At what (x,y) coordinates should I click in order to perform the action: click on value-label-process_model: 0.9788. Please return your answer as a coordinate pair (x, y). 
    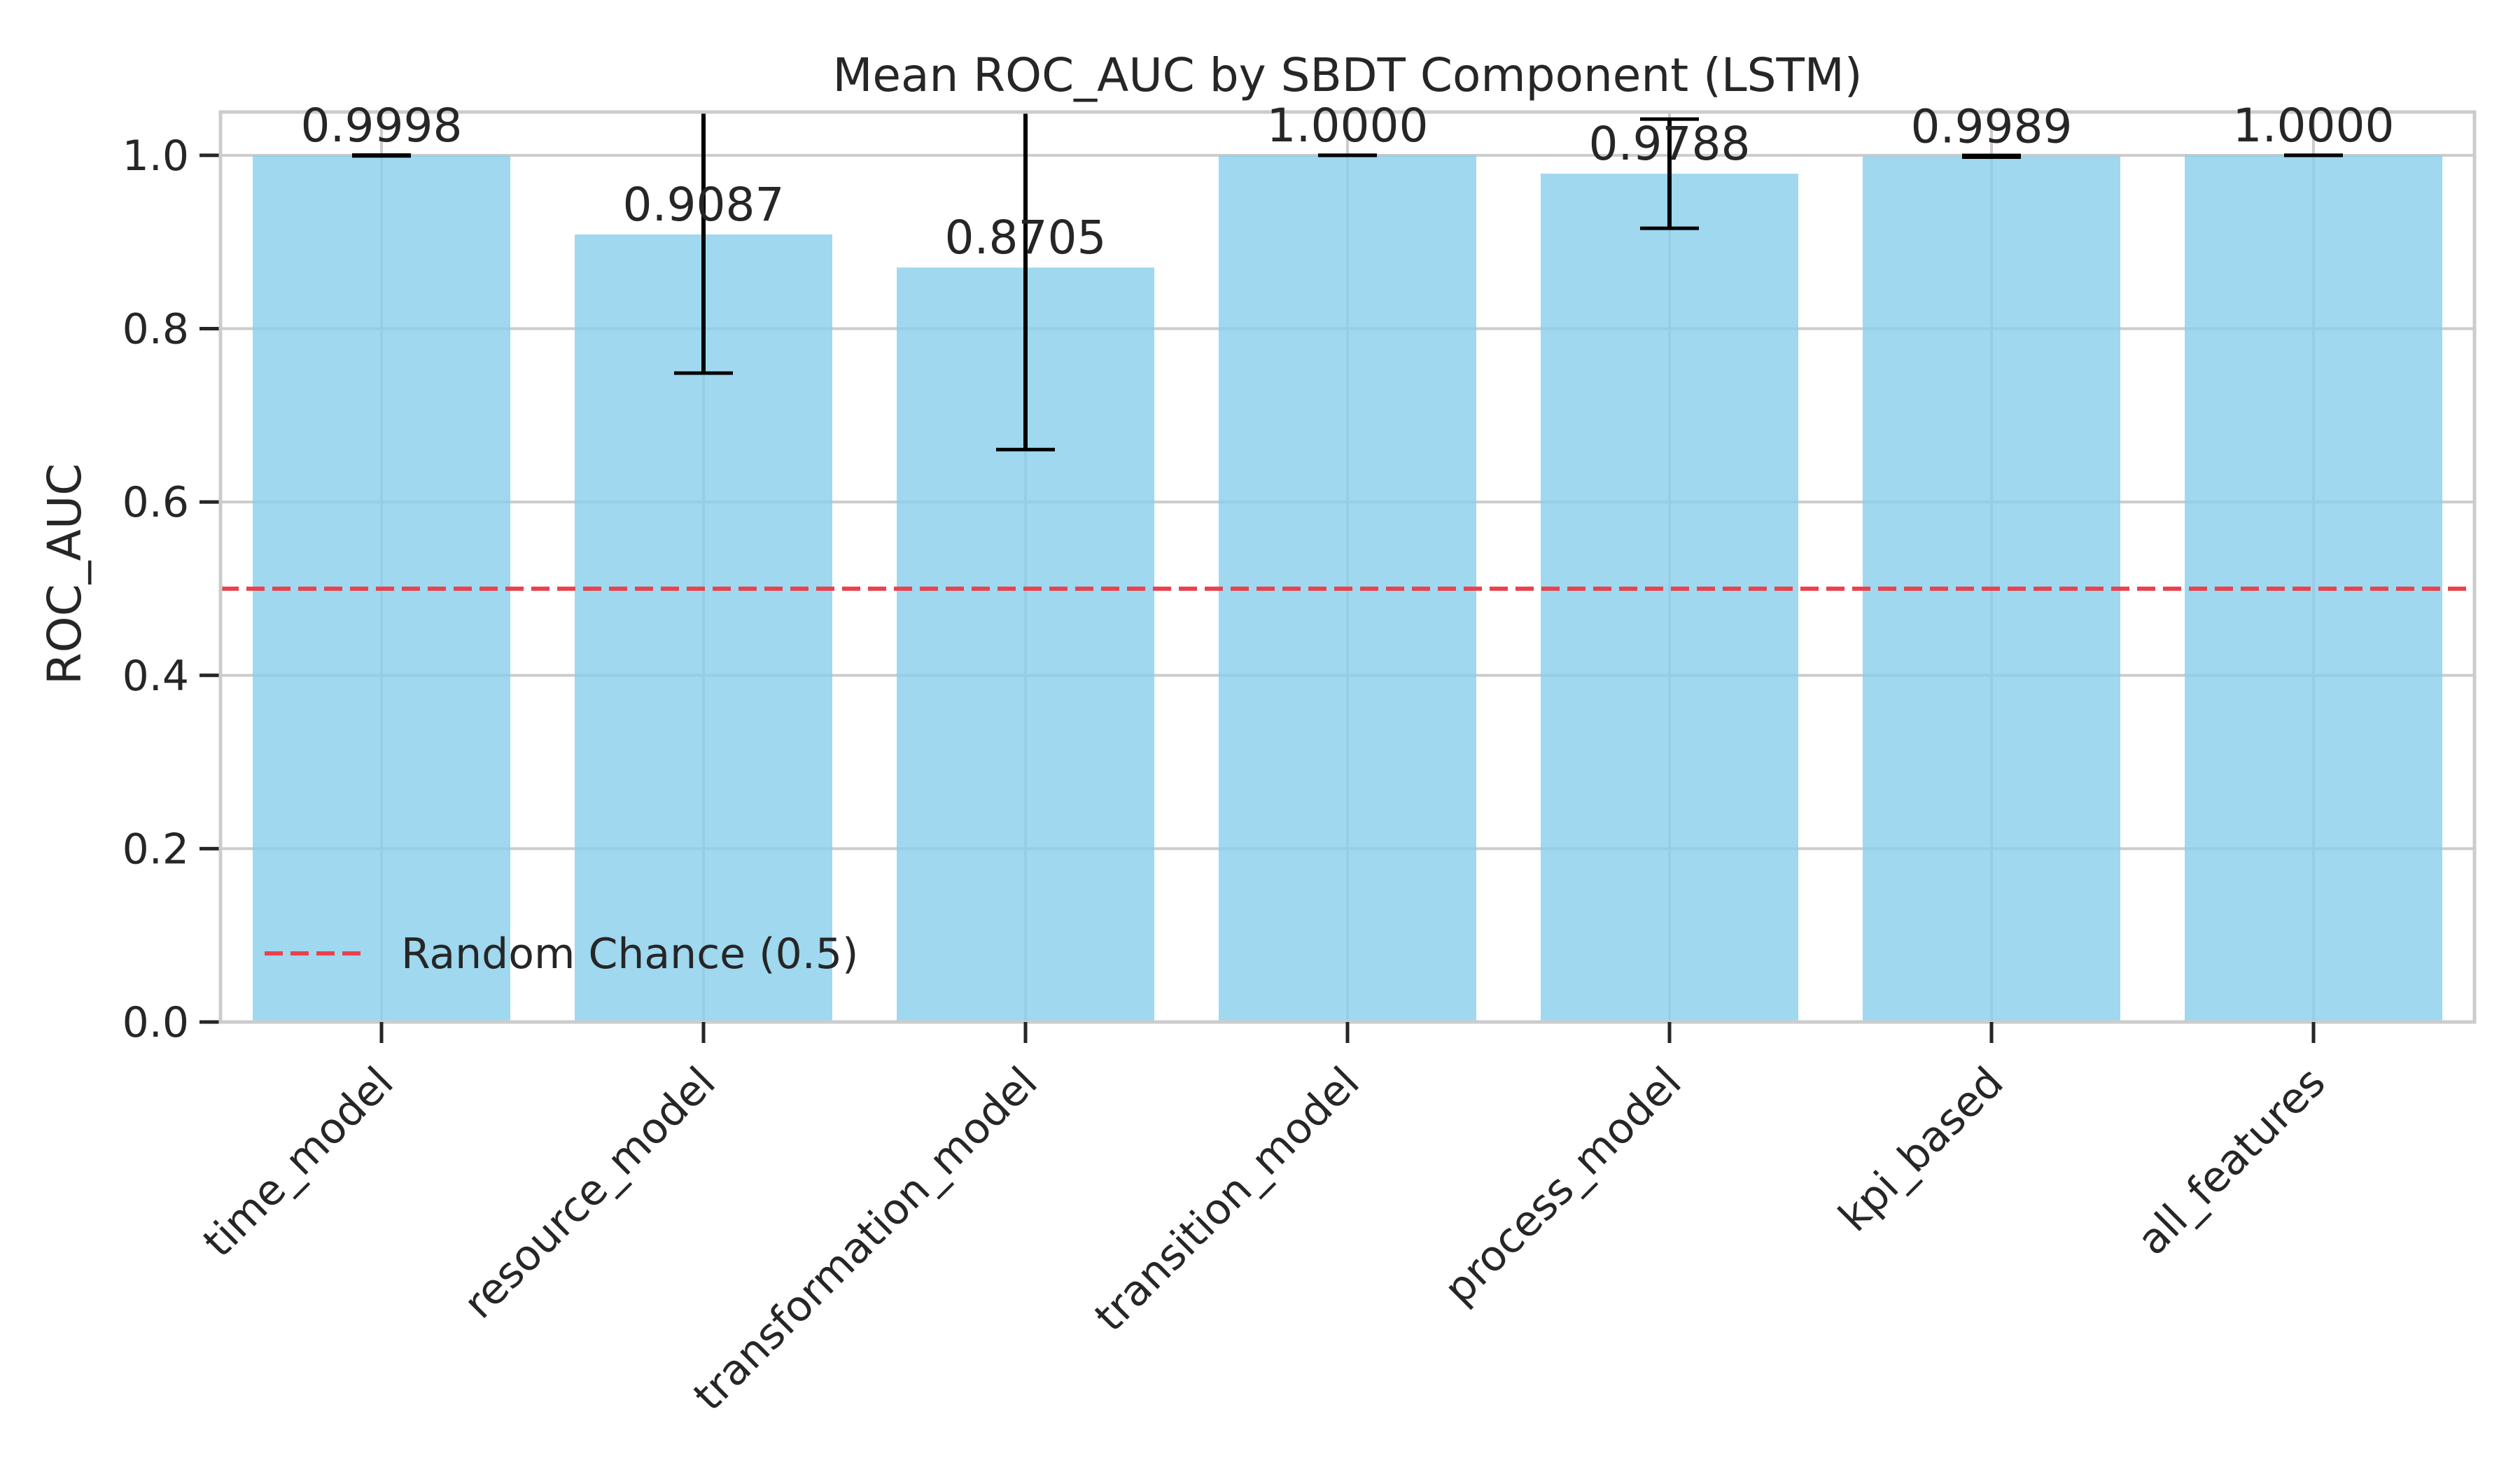
    Looking at the image, I should click on (1670, 144).